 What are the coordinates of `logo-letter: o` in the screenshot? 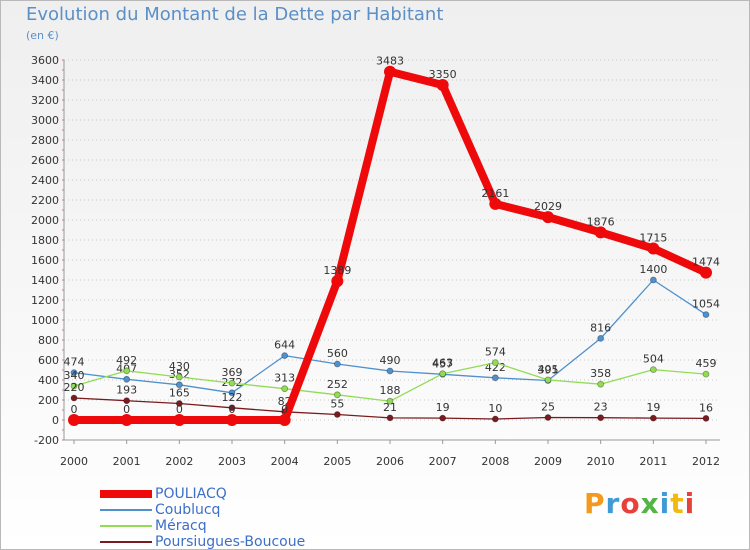 It's located at (630, 503).